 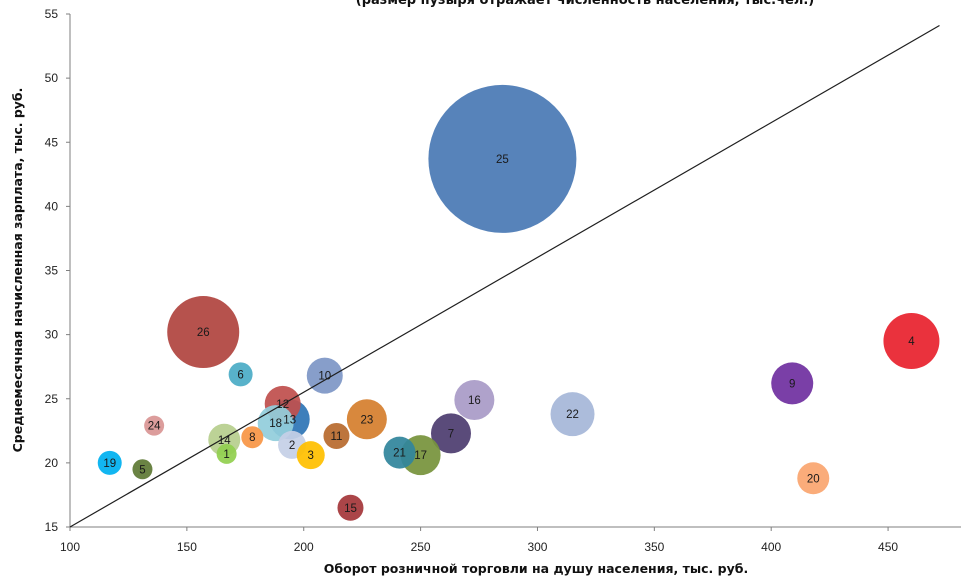 I want to click on bubble-label-17: 17, so click(x=420, y=456).